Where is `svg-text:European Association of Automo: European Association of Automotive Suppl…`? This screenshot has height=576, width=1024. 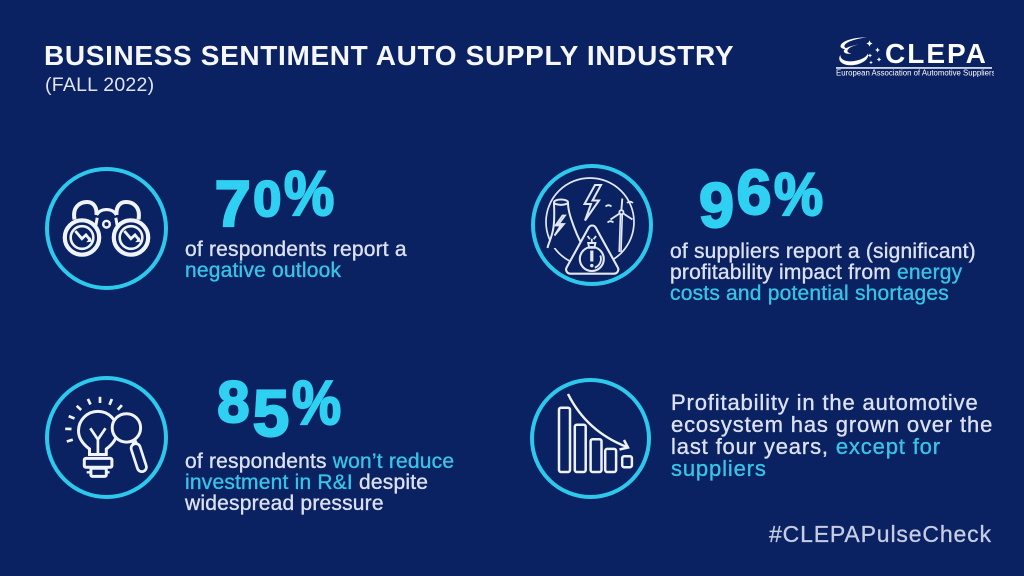 svg-text:European Association of Automo: European Association of Automotive Suppl… is located at coordinates (915, 73).